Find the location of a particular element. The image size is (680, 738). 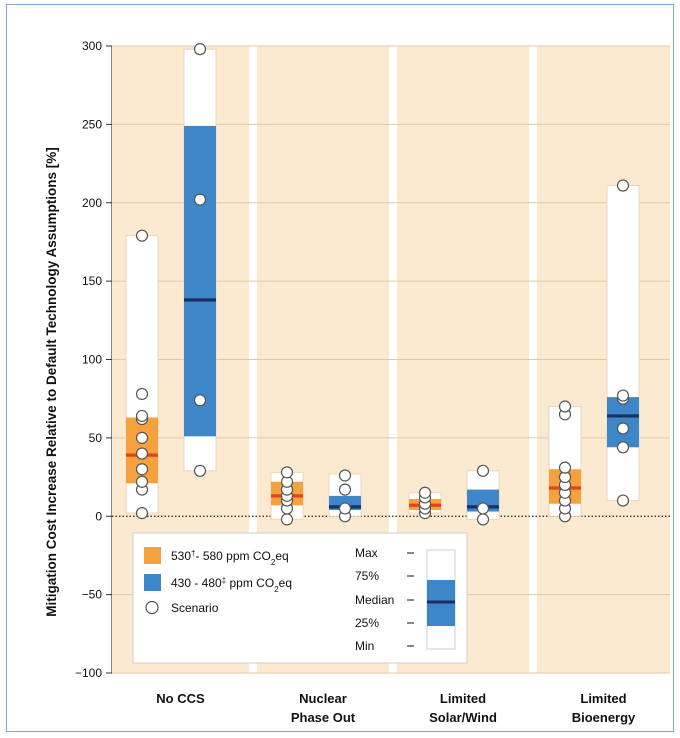

y-tick-label: −50 is located at coordinates (92, 595).